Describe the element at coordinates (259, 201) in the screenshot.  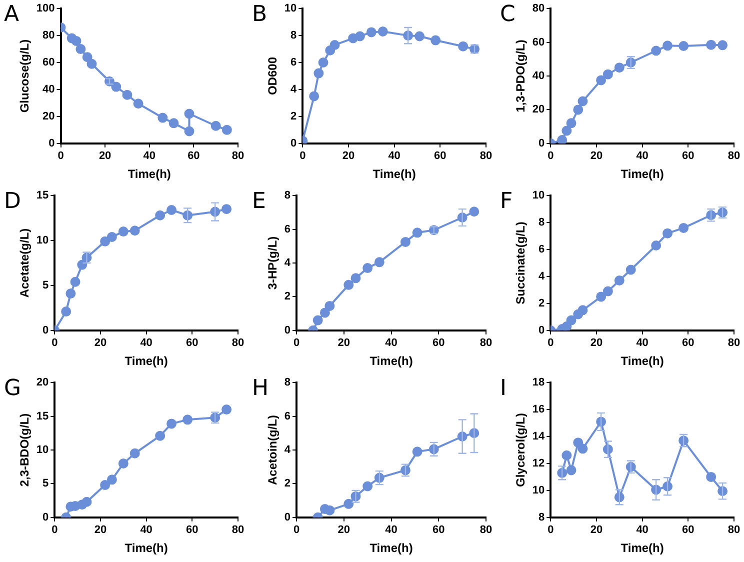
I see `chart-title: E` at that location.